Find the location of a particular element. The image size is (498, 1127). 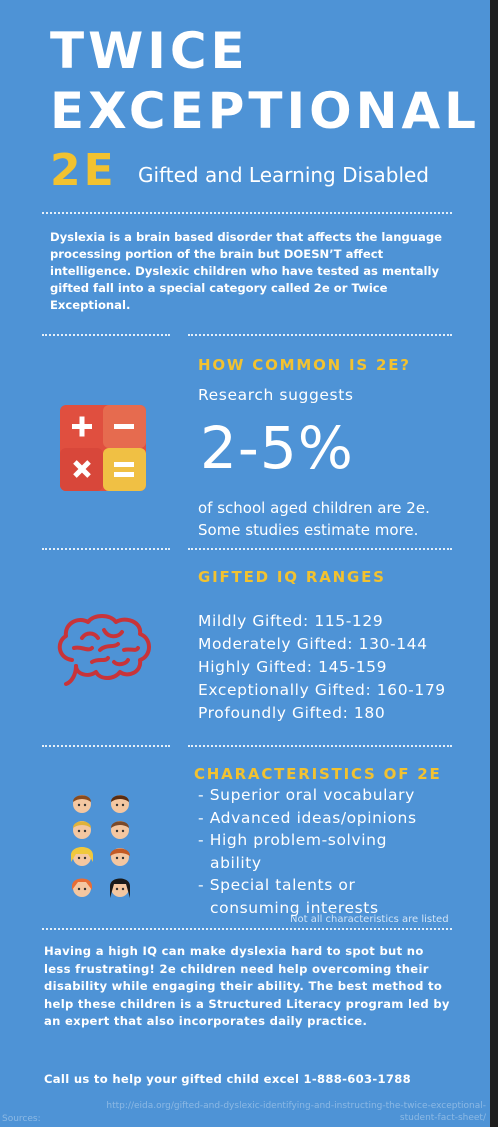

characteristics-note: Not all characteristics are listed is located at coordinates (369, 919).